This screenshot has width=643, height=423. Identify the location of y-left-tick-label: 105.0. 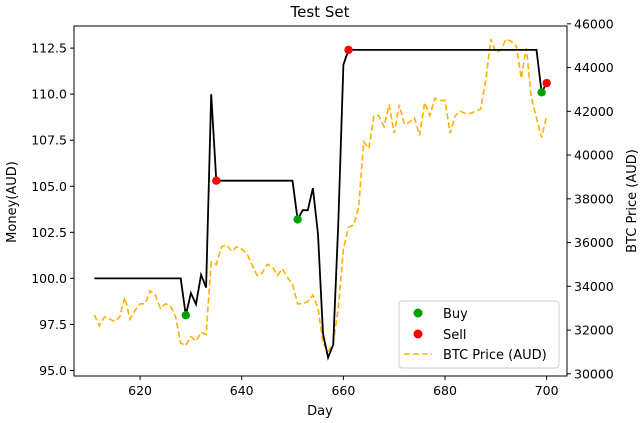
(49, 186).